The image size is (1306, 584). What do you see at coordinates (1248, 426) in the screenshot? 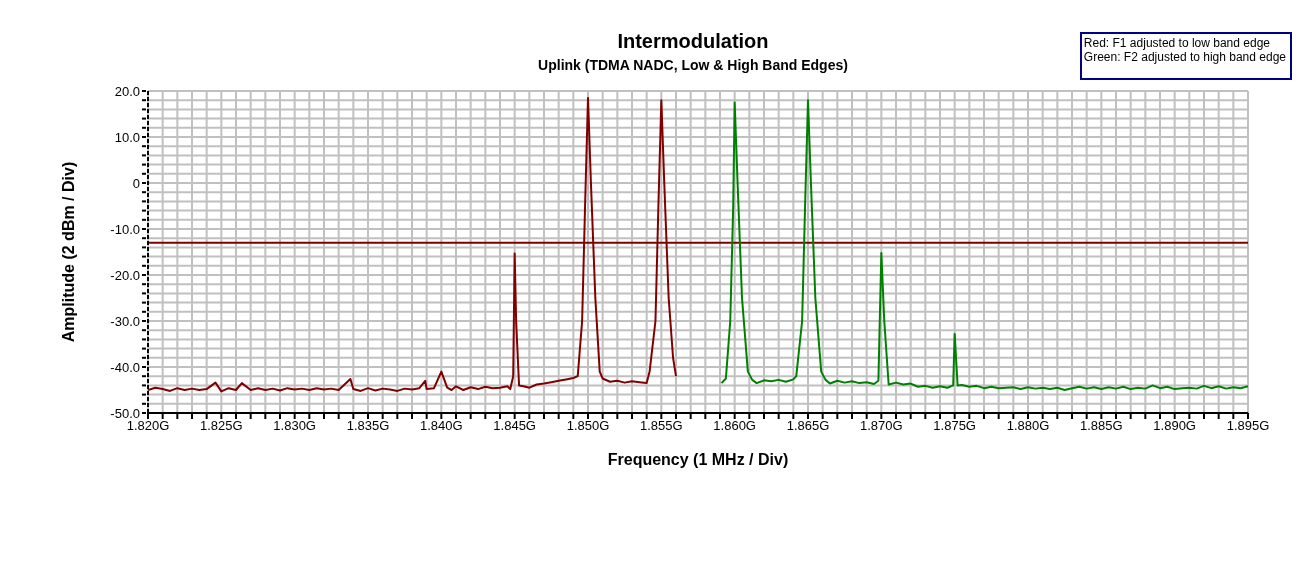
I see `x-tick-label: 1.895G` at bounding box center [1248, 426].